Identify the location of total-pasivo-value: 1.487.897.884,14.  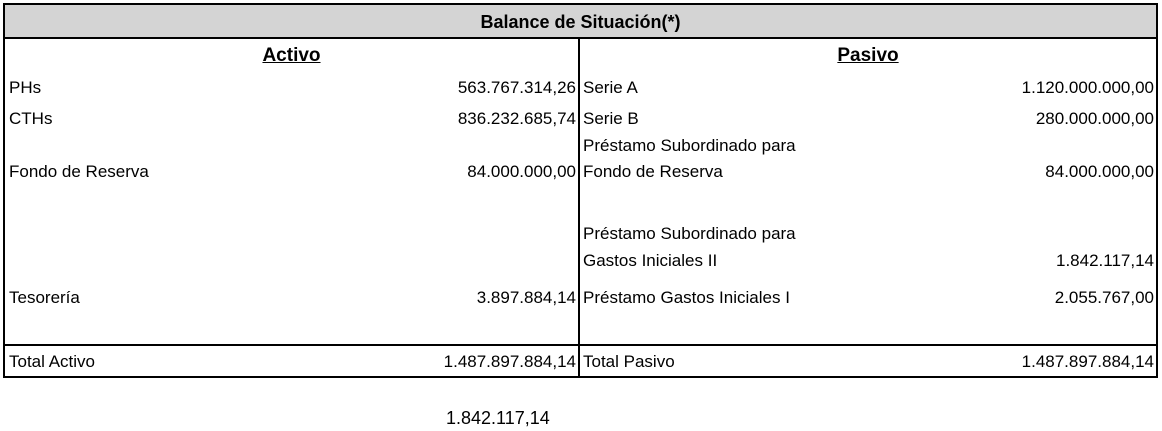
(1087, 361).